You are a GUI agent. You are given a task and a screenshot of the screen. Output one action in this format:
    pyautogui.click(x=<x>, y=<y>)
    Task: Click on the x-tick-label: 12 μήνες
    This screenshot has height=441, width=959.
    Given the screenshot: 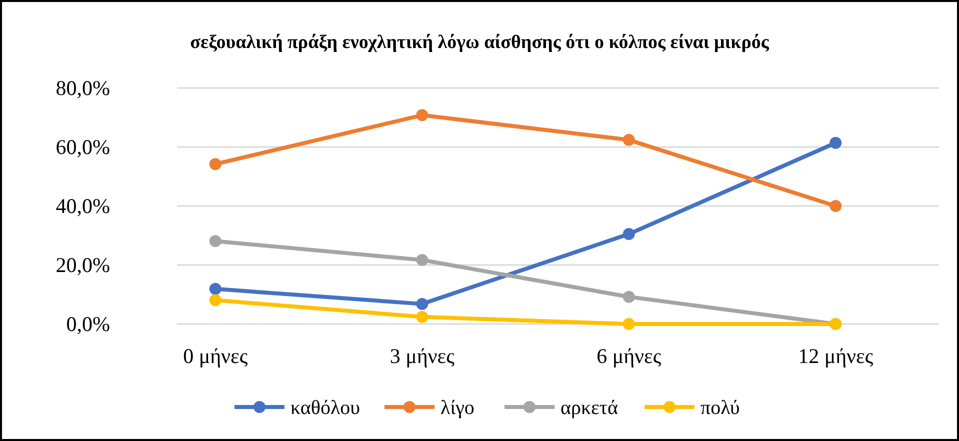 What is the action you would take?
    pyautogui.click(x=836, y=356)
    